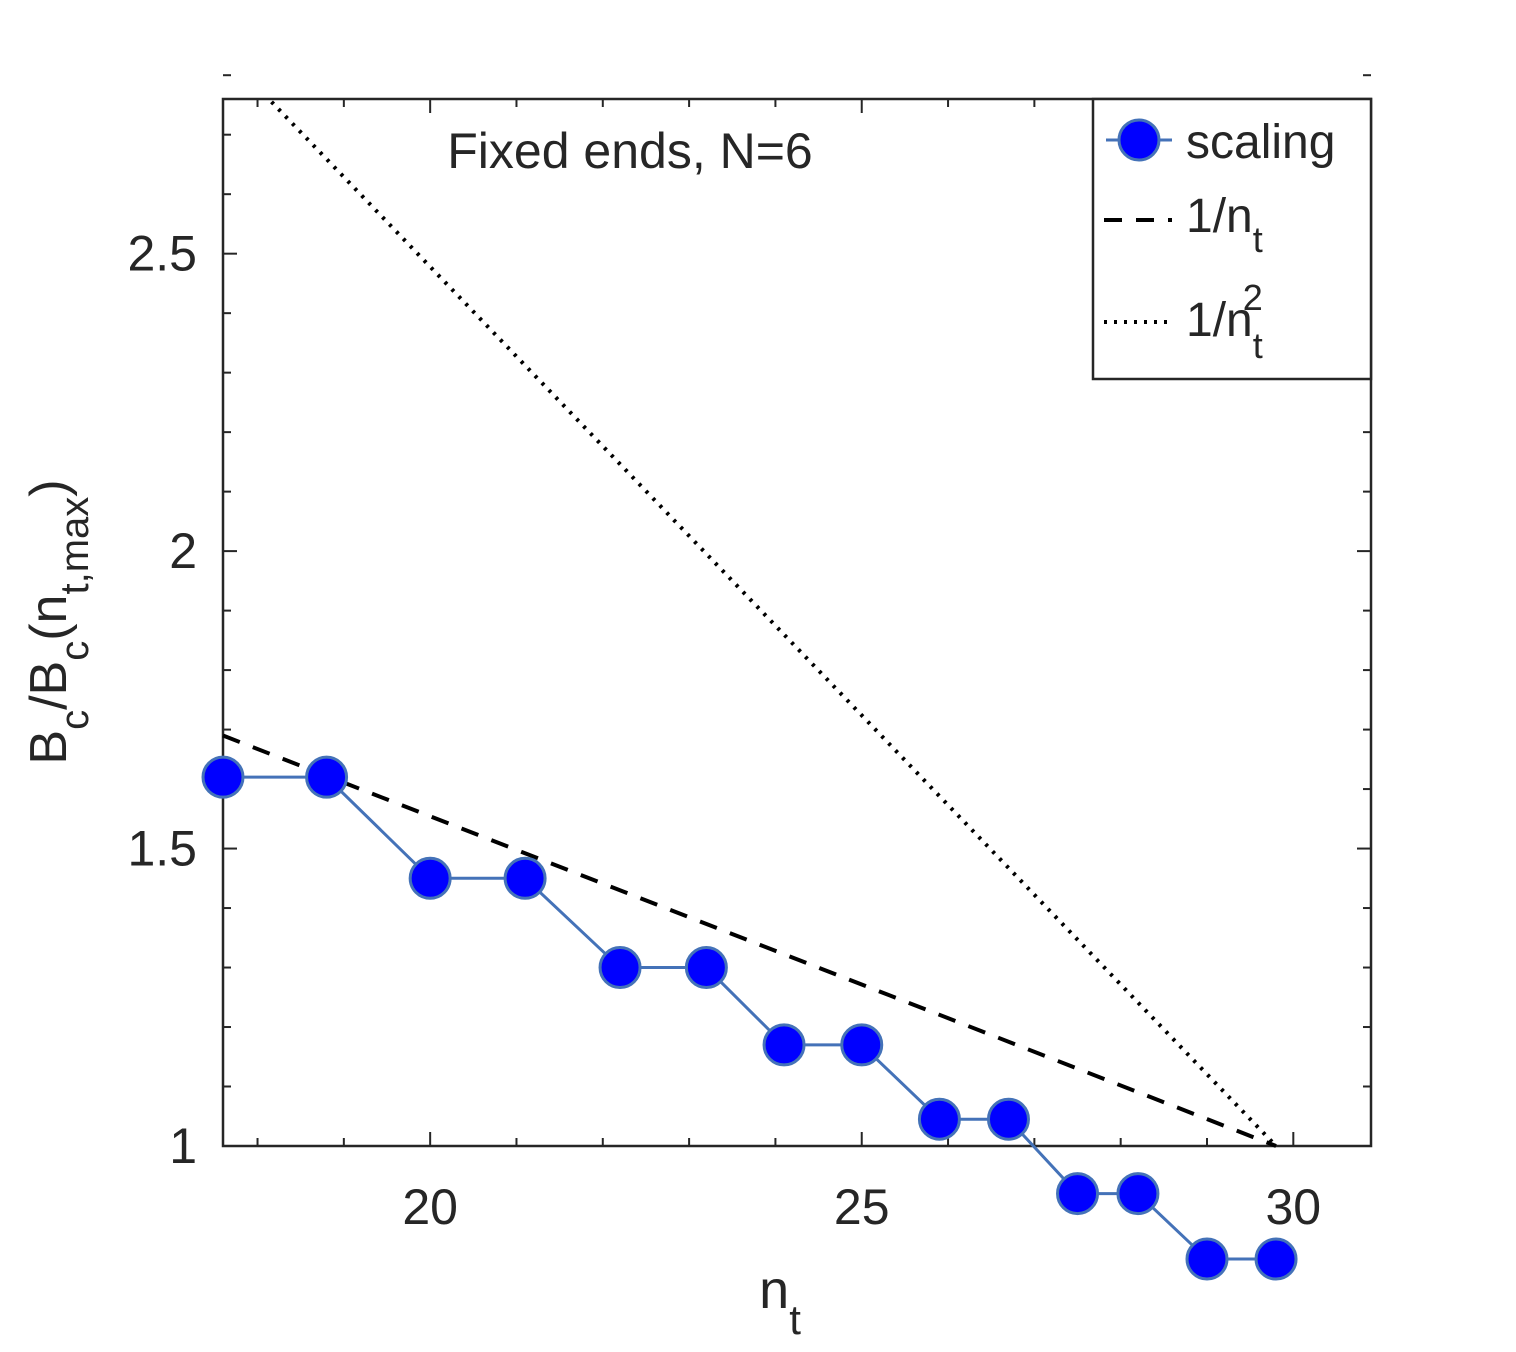  I want to click on y-tick-label: 1, so click(183, 1146).